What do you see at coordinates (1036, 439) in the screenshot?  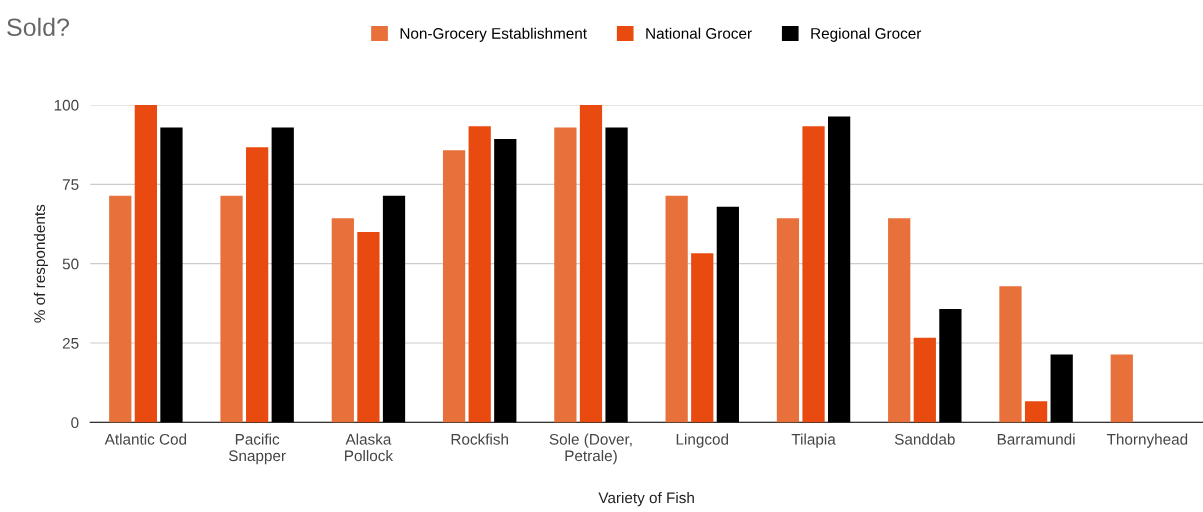 I see `x-tick-label: Barramundi` at bounding box center [1036, 439].